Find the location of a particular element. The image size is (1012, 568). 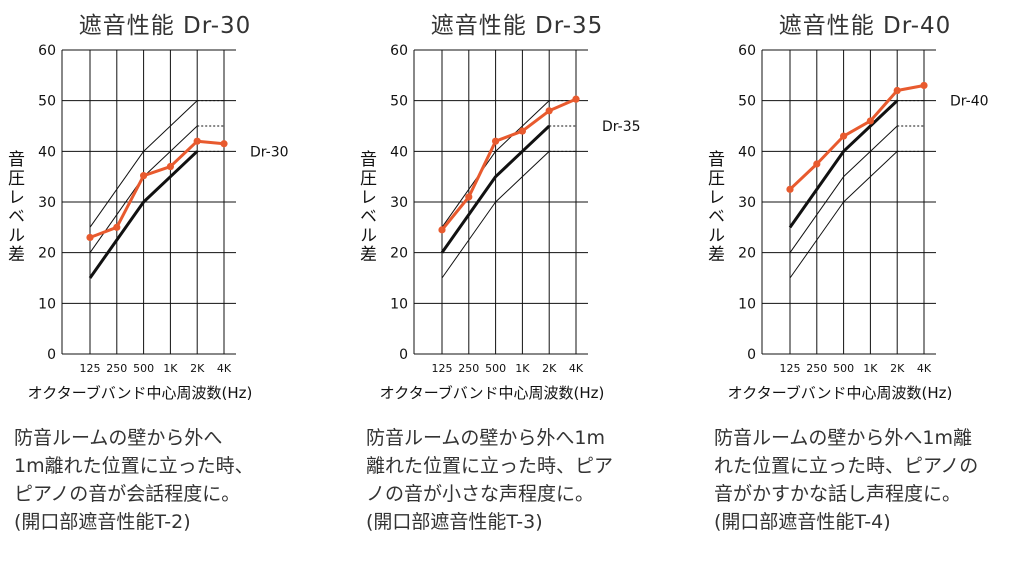

description-line: 防音ルームの壁から外へ1m離 is located at coordinates (843, 438).